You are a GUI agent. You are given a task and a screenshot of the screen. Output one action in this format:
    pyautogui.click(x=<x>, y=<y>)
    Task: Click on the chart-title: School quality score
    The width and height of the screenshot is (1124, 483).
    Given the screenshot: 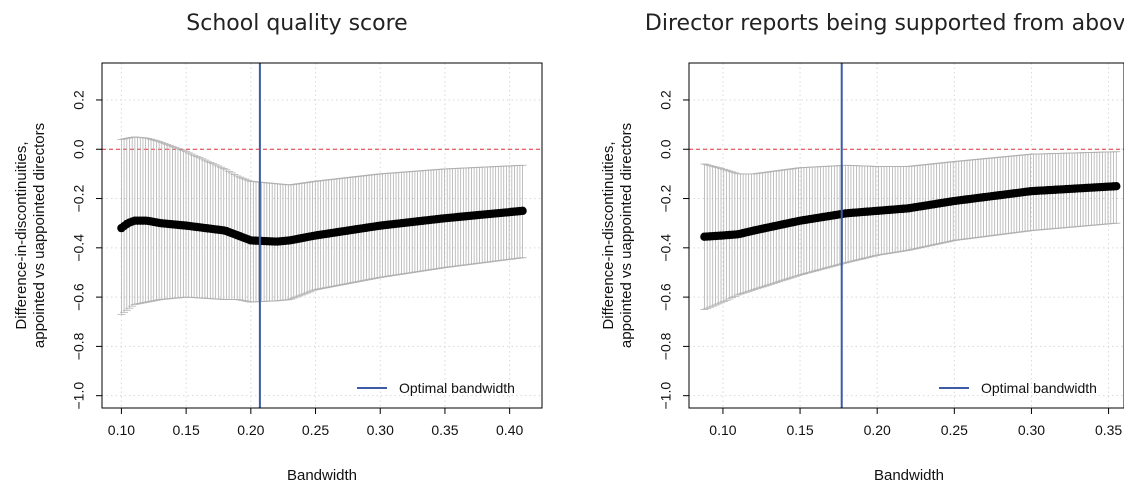 What is the action you would take?
    pyautogui.click(x=296, y=23)
    